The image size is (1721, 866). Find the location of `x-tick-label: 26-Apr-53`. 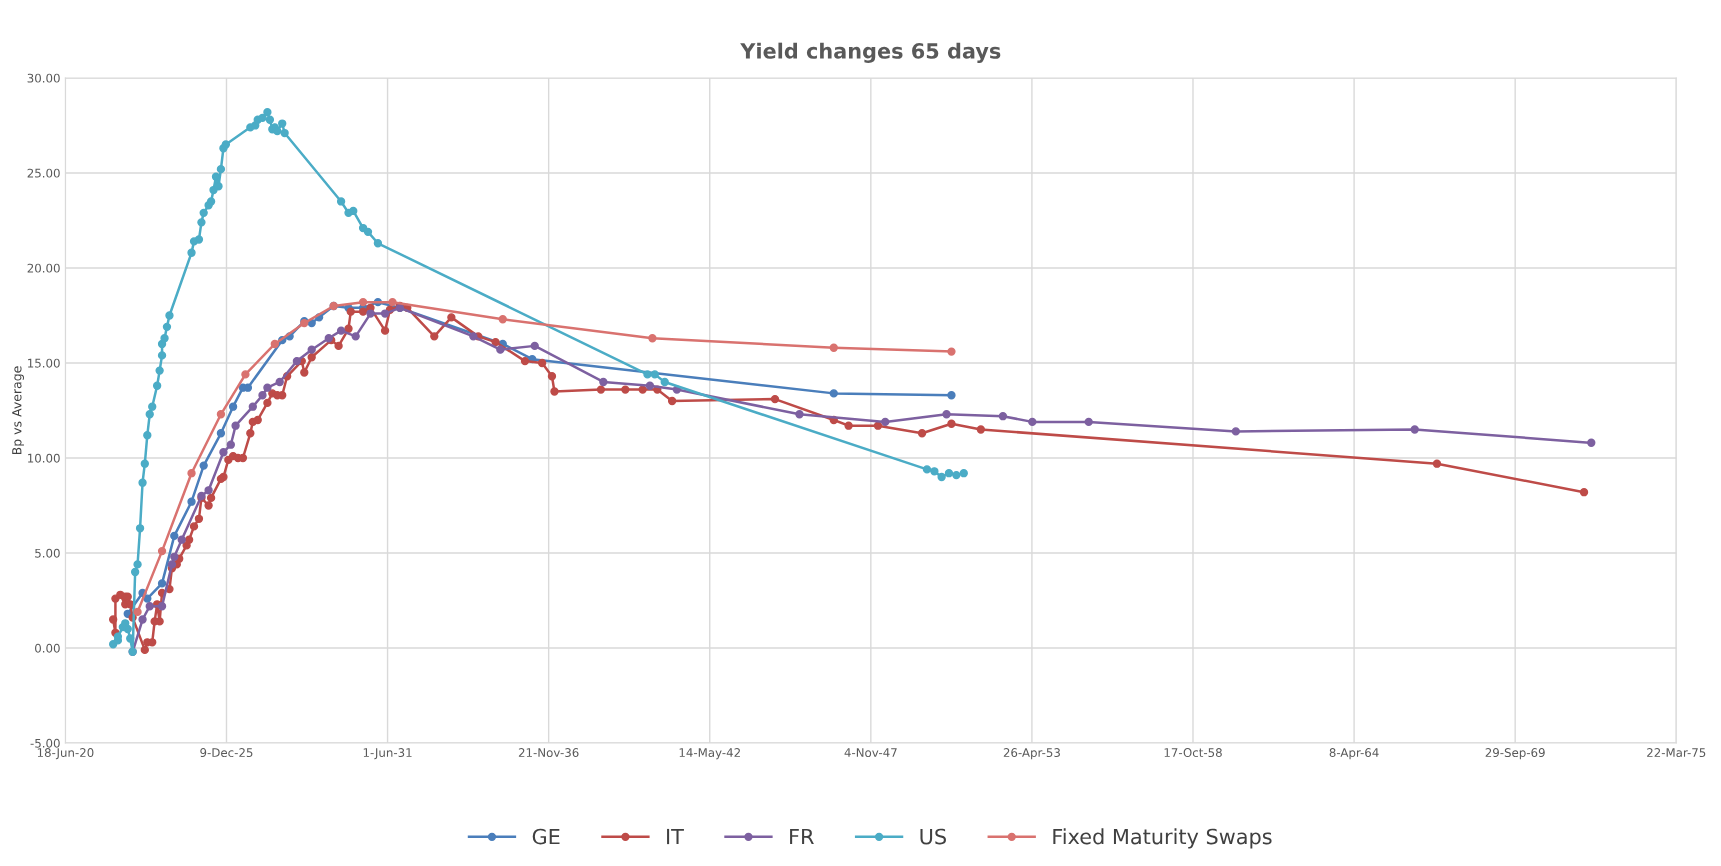

x-tick-label: 26-Apr-53 is located at coordinates (1031, 754).